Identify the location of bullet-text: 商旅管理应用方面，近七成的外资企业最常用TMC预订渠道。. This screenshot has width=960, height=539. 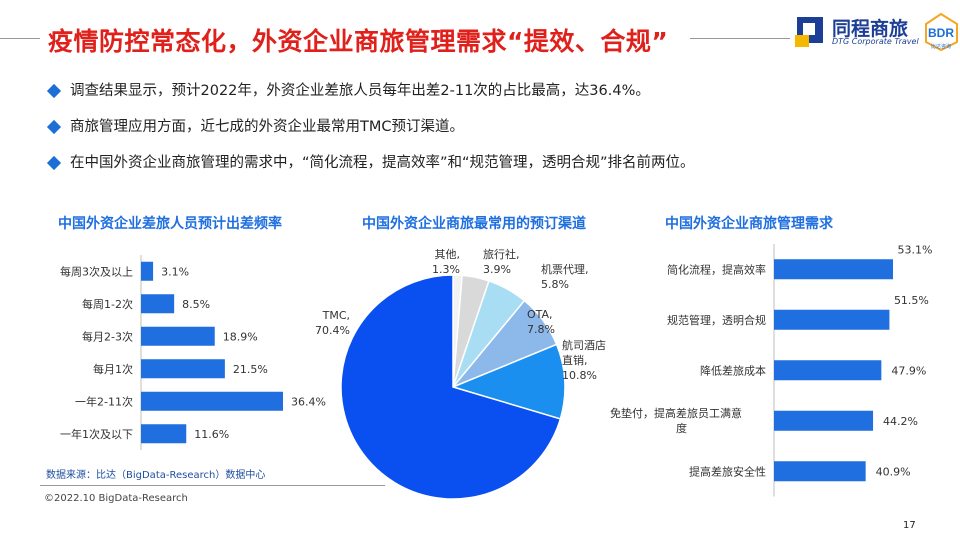
(267, 127).